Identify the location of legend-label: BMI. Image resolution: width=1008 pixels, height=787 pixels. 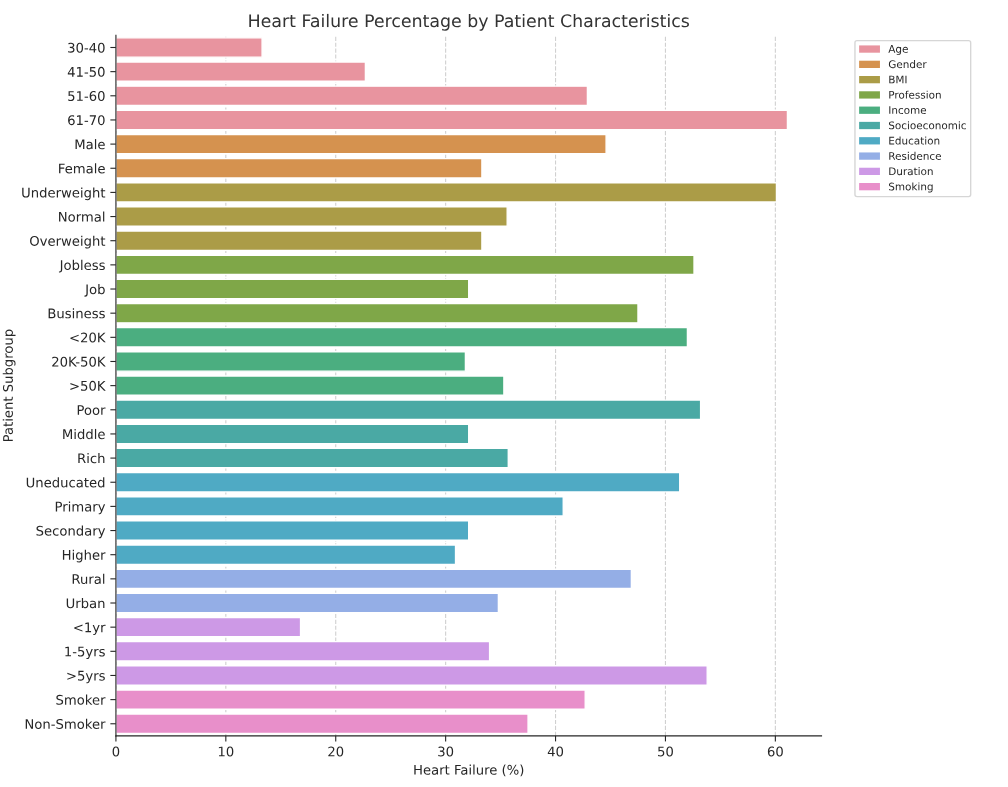
(898, 79).